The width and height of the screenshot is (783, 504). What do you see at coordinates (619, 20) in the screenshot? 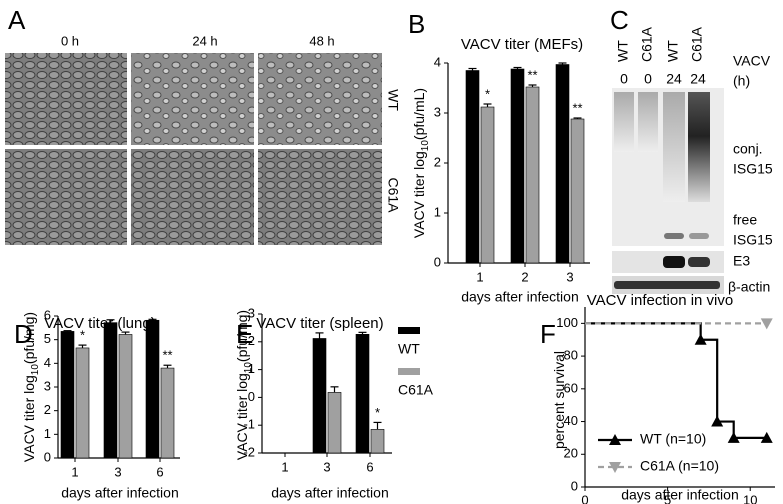
I see `panel-letter: C` at bounding box center [619, 20].